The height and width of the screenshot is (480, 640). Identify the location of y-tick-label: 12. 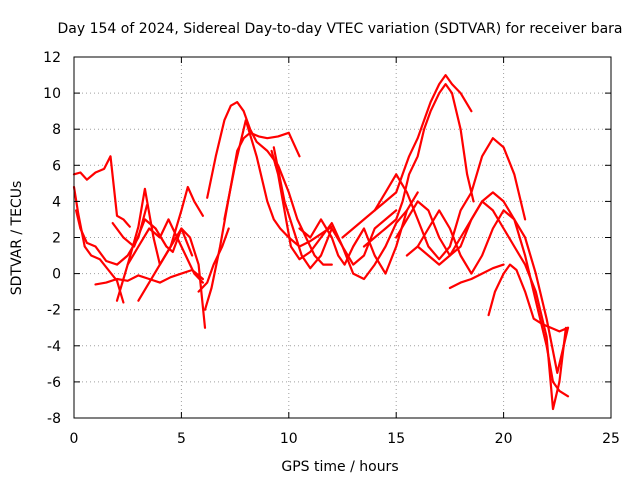
(52, 58).